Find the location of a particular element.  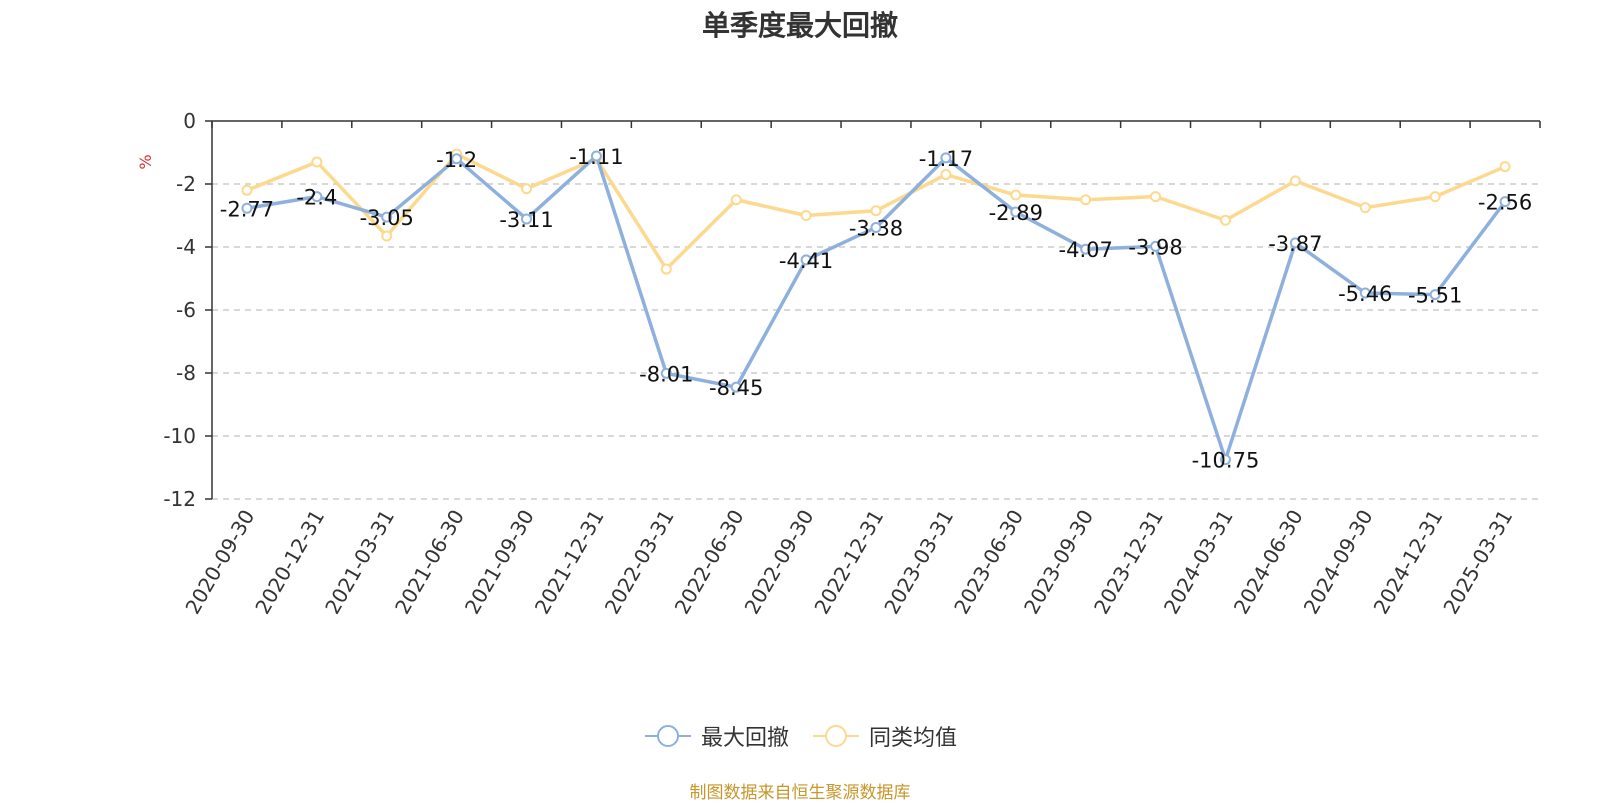

x-tick-label: 2024-06-30 is located at coordinates (1268, 562).